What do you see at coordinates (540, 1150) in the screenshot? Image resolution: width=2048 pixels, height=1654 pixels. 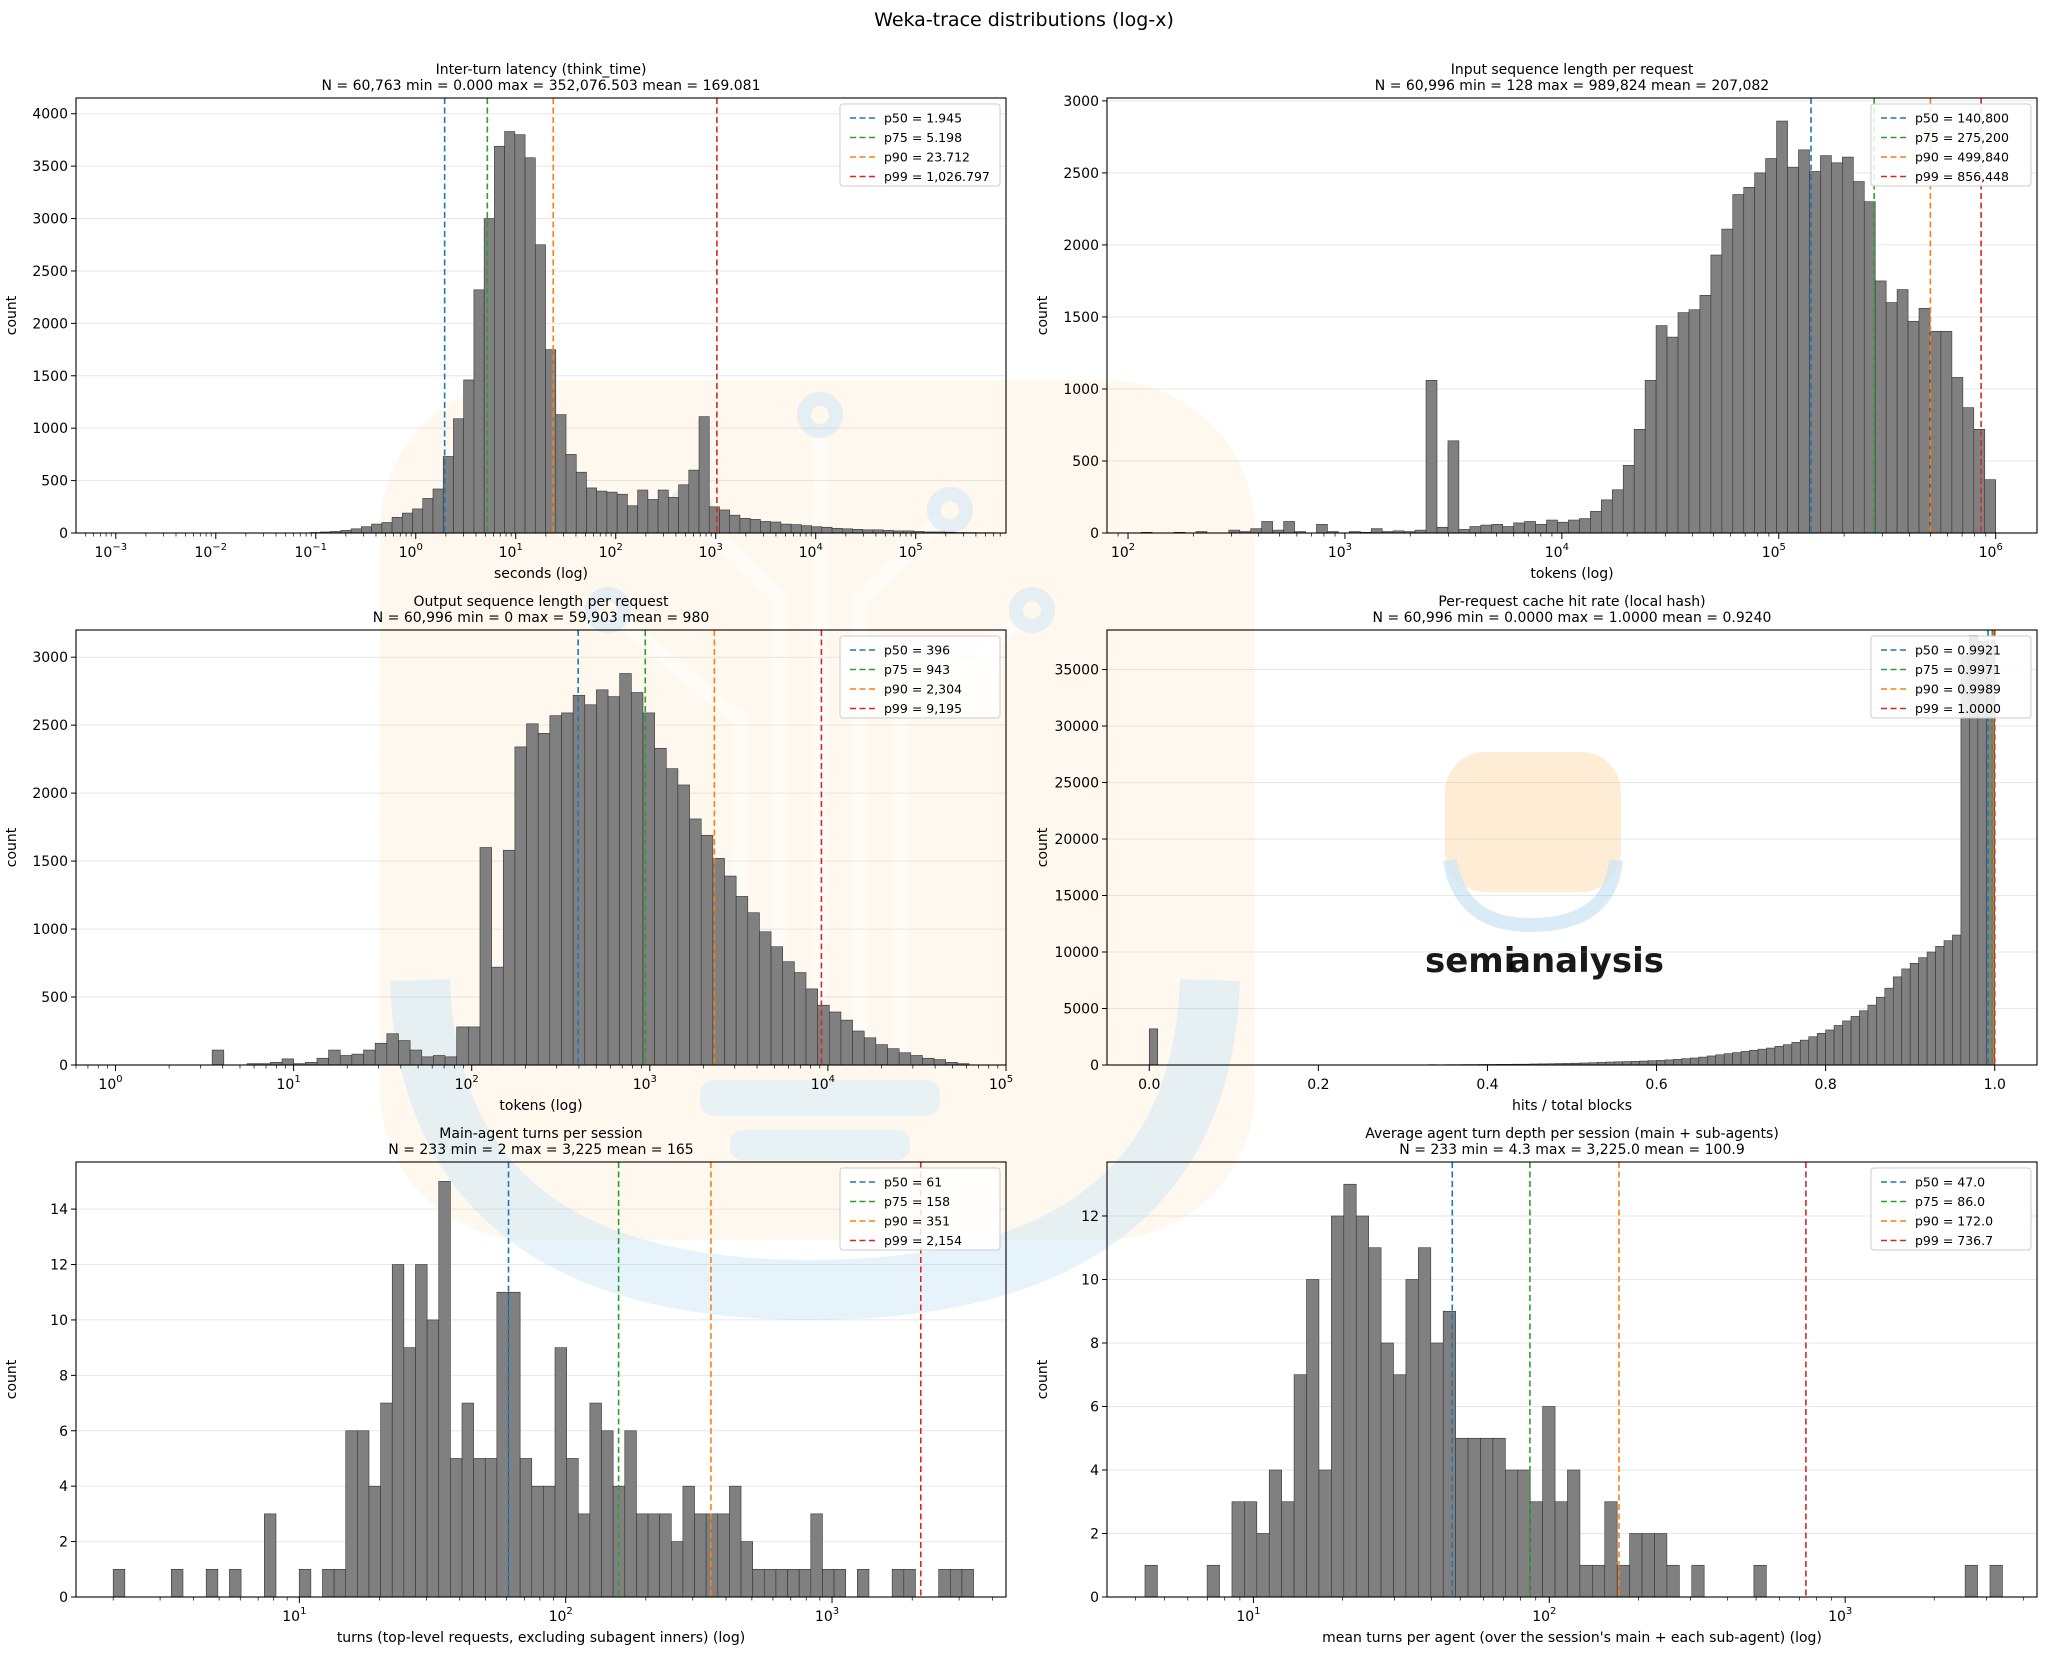 I see `chart-stats: N = 233 min = 2 max = 3,225 mean = 165` at bounding box center [540, 1150].